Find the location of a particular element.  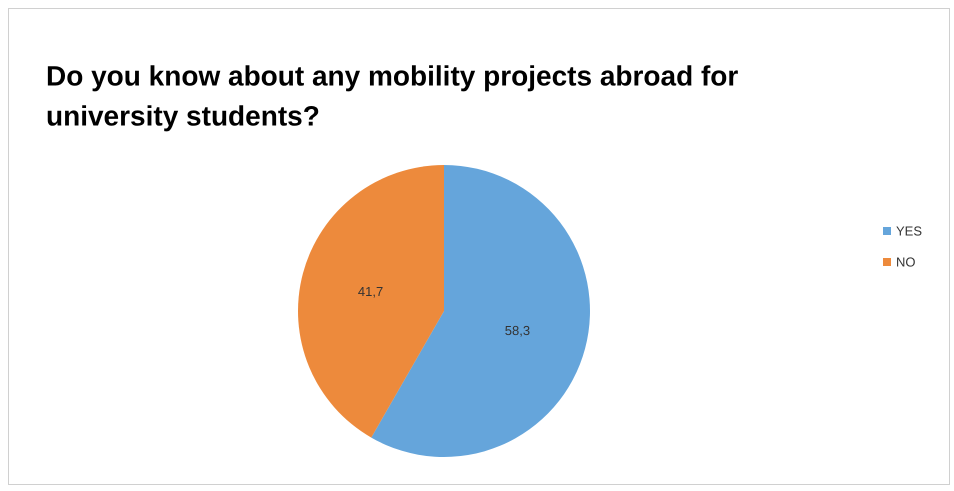

data-label: 58,3 is located at coordinates (517, 330).